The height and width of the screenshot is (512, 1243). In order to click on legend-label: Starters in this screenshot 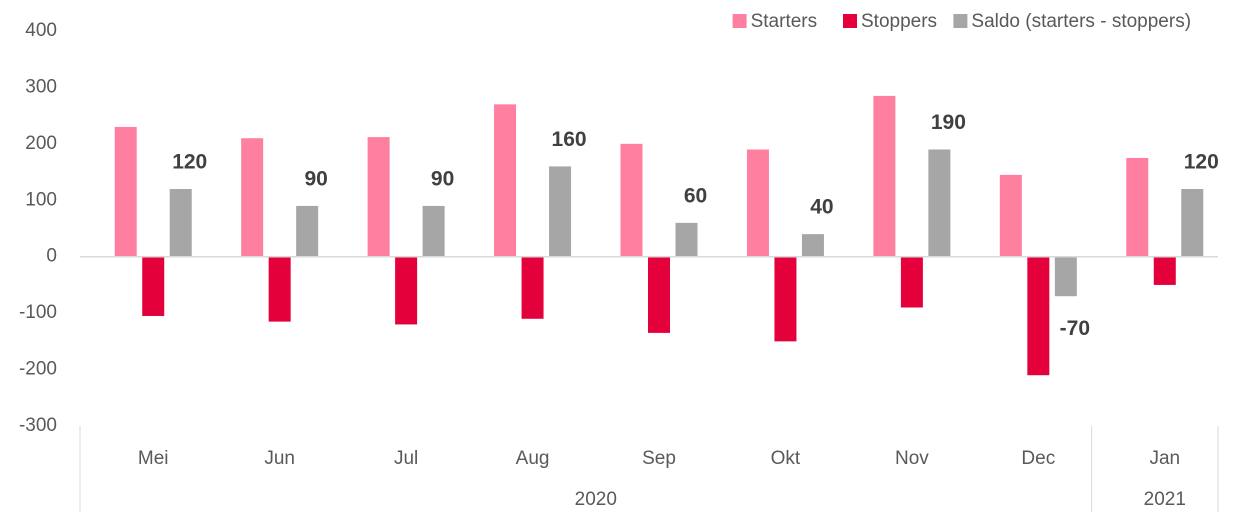, I will do `click(784, 21)`.